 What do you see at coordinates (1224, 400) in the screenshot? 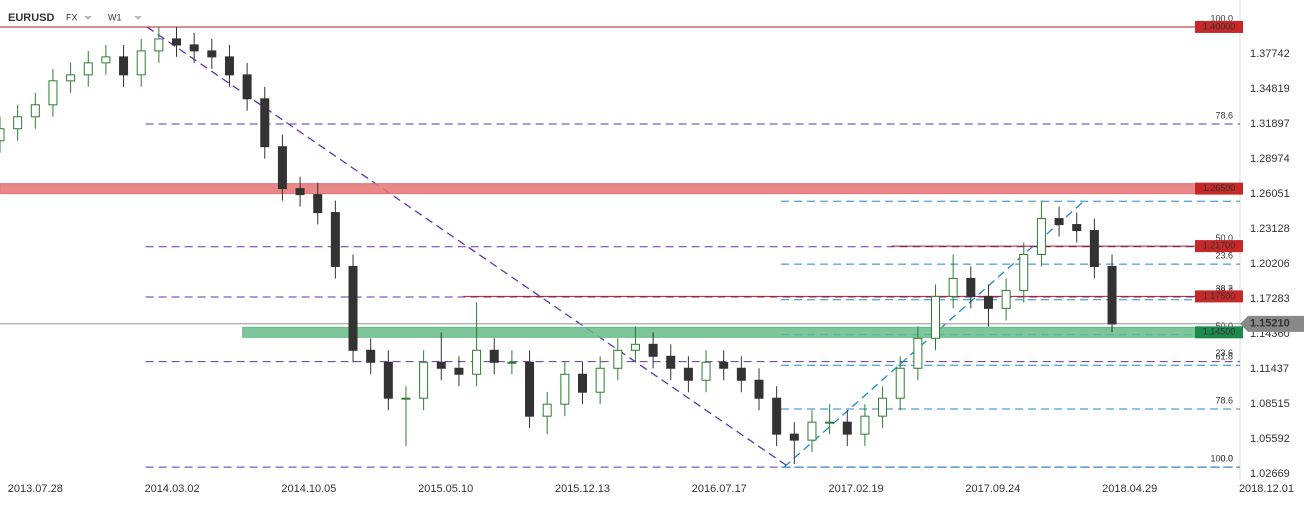
I see `fib-label: 78.6` at bounding box center [1224, 400].